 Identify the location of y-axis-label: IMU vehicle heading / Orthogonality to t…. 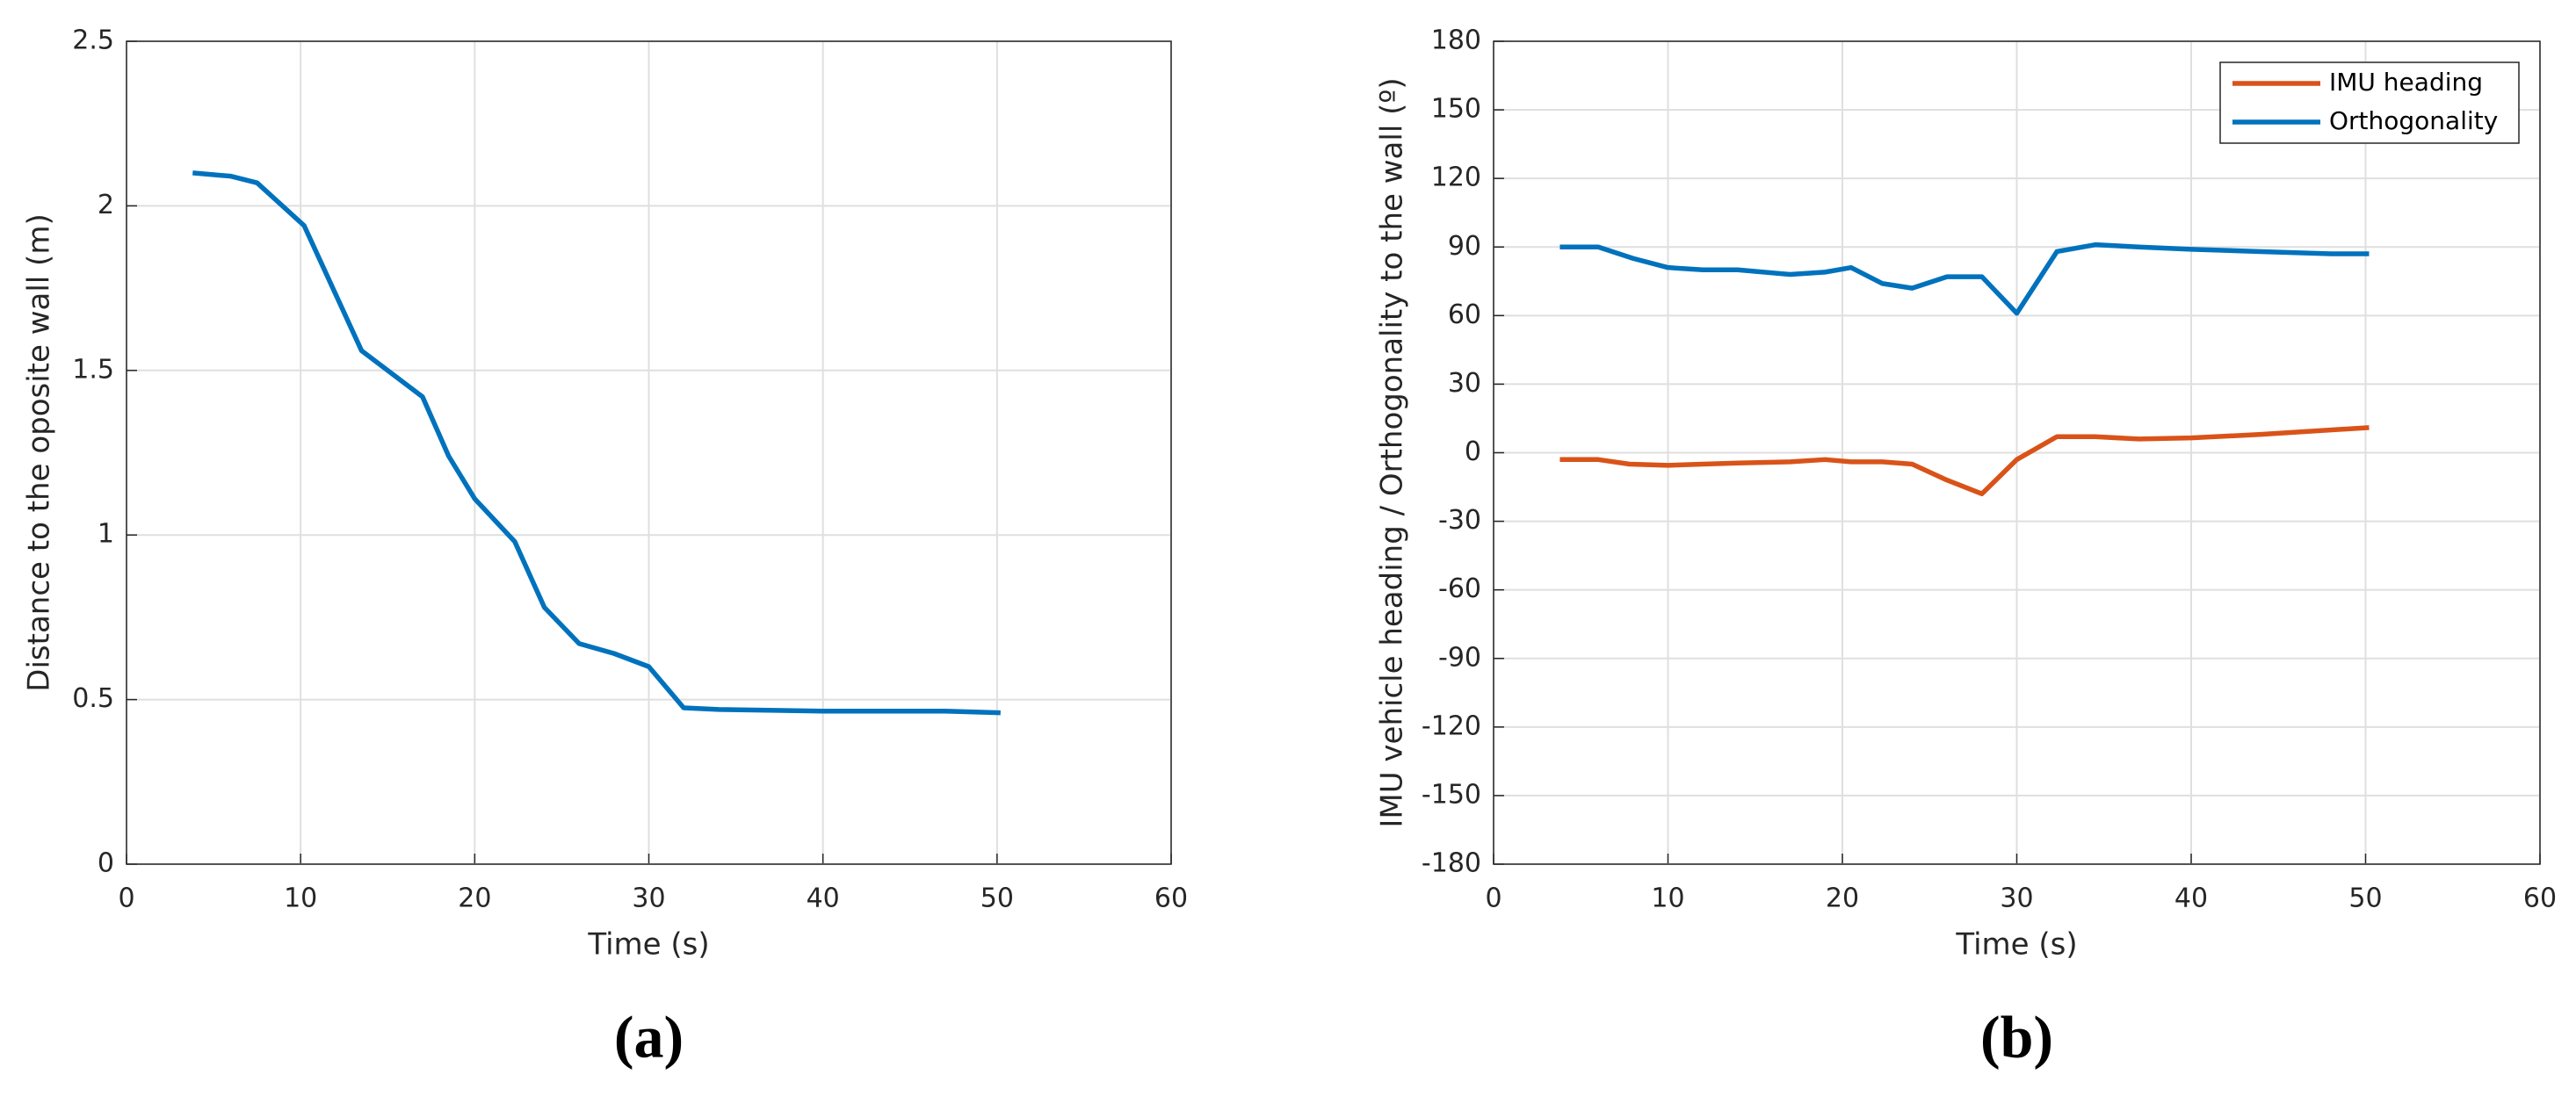
(1392, 452).